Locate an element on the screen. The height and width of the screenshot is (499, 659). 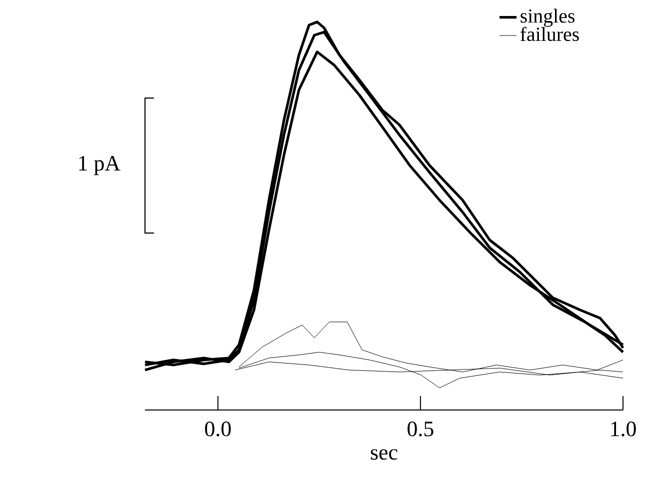
annotation: 1 pA is located at coordinates (99, 166).